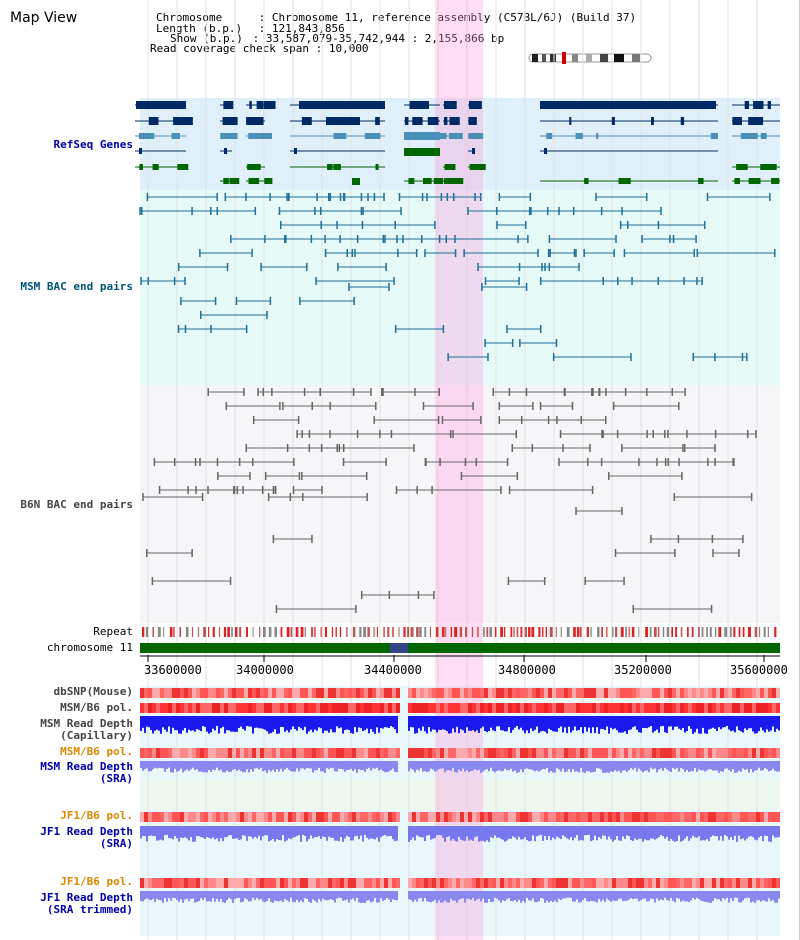  What do you see at coordinates (76, 504) in the screenshot?
I see `b6n-bac-label: B6N BAC end pairs` at bounding box center [76, 504].